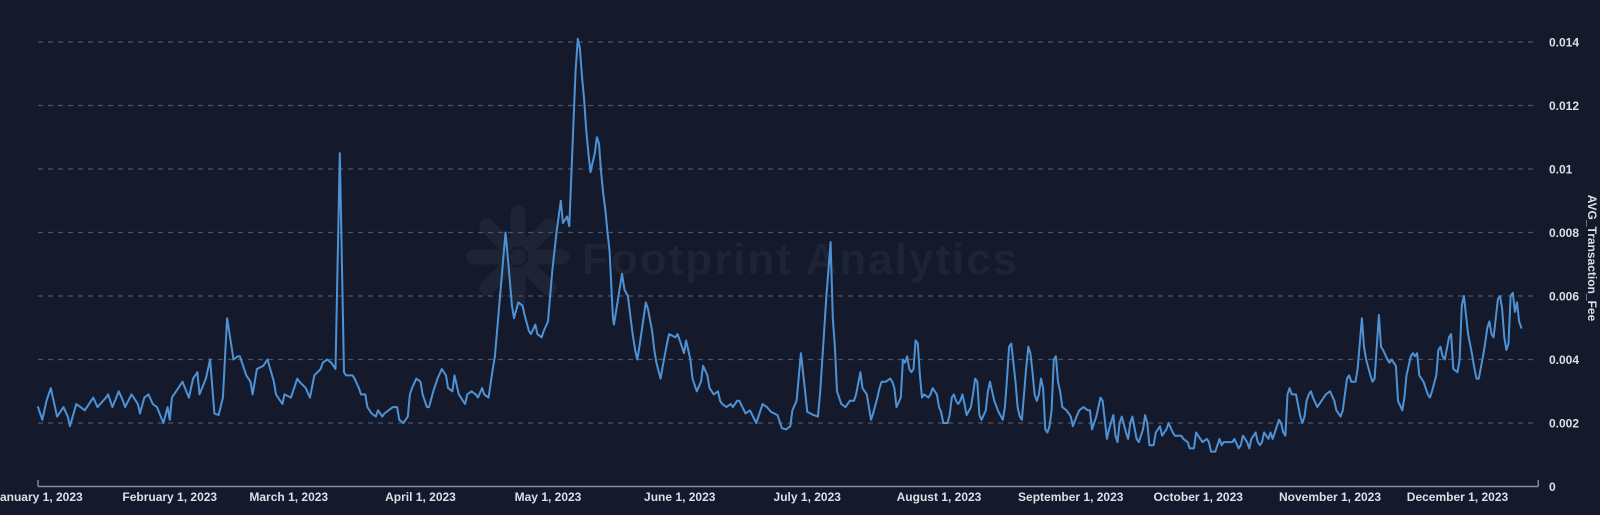 The image size is (1600, 515). I want to click on x-tick-label: March 1, 2023, so click(288, 497).